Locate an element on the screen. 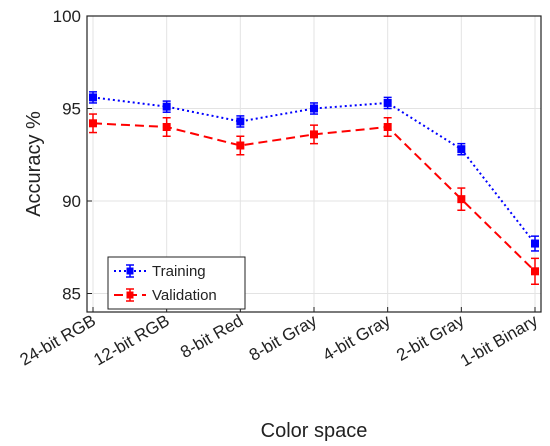 This screenshot has width=550, height=446. legend-entries: Training Validation is located at coordinates (165, 283).